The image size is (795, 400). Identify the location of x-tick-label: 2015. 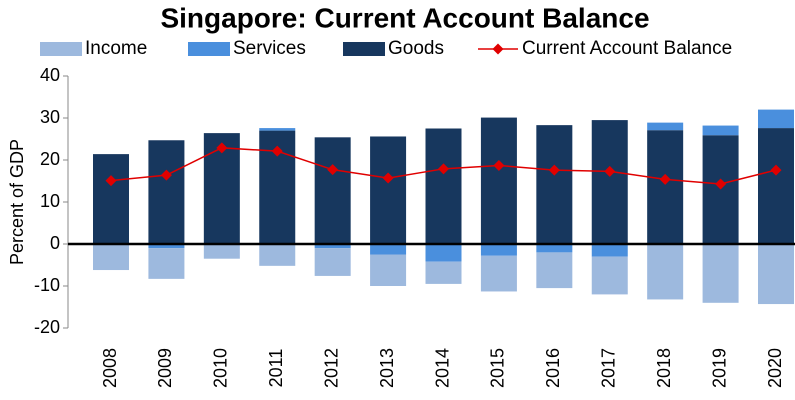
(498, 368).